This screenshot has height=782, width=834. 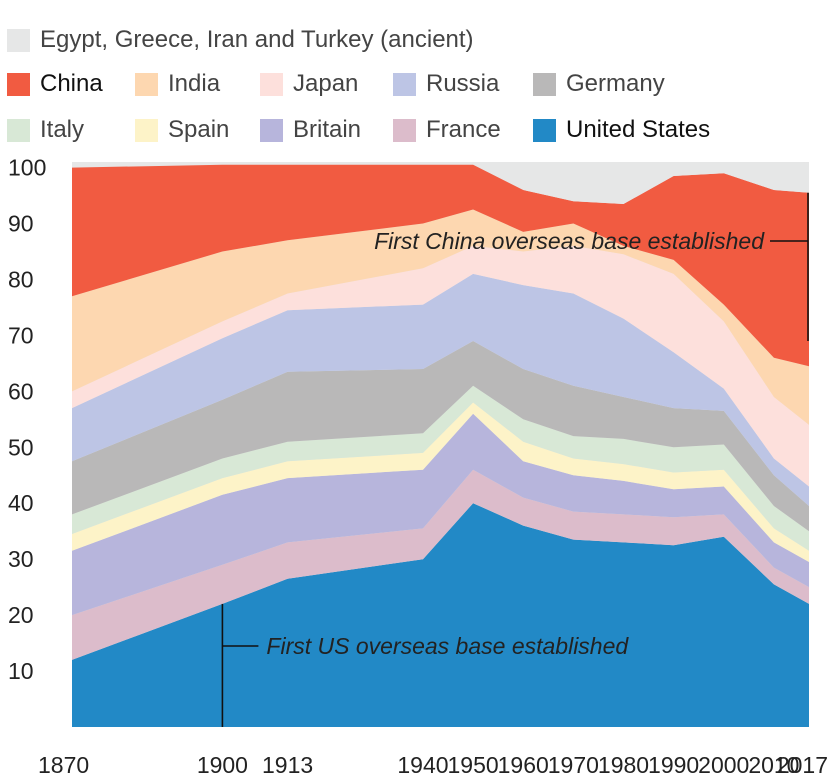 I want to click on x-tick-label: 1913, so click(x=287, y=765).